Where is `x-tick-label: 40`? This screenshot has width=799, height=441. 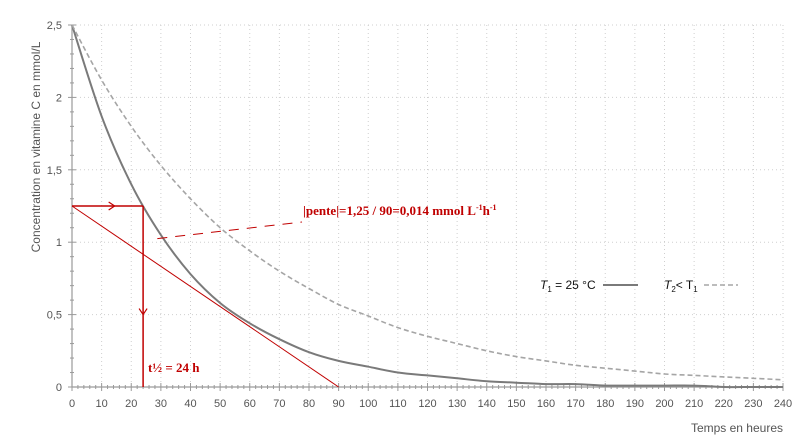 x-tick-label: 40 is located at coordinates (190, 404).